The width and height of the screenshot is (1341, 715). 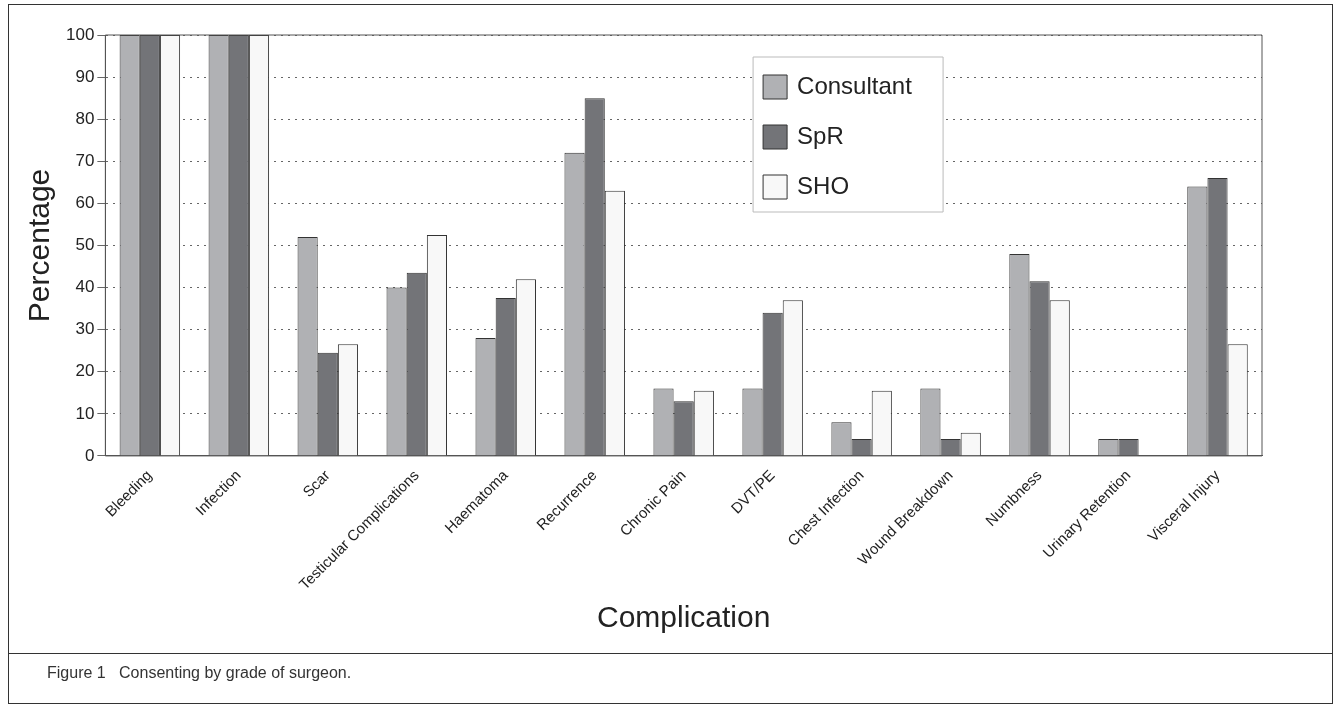 I want to click on y-tick-label: 100, so click(x=80, y=34).